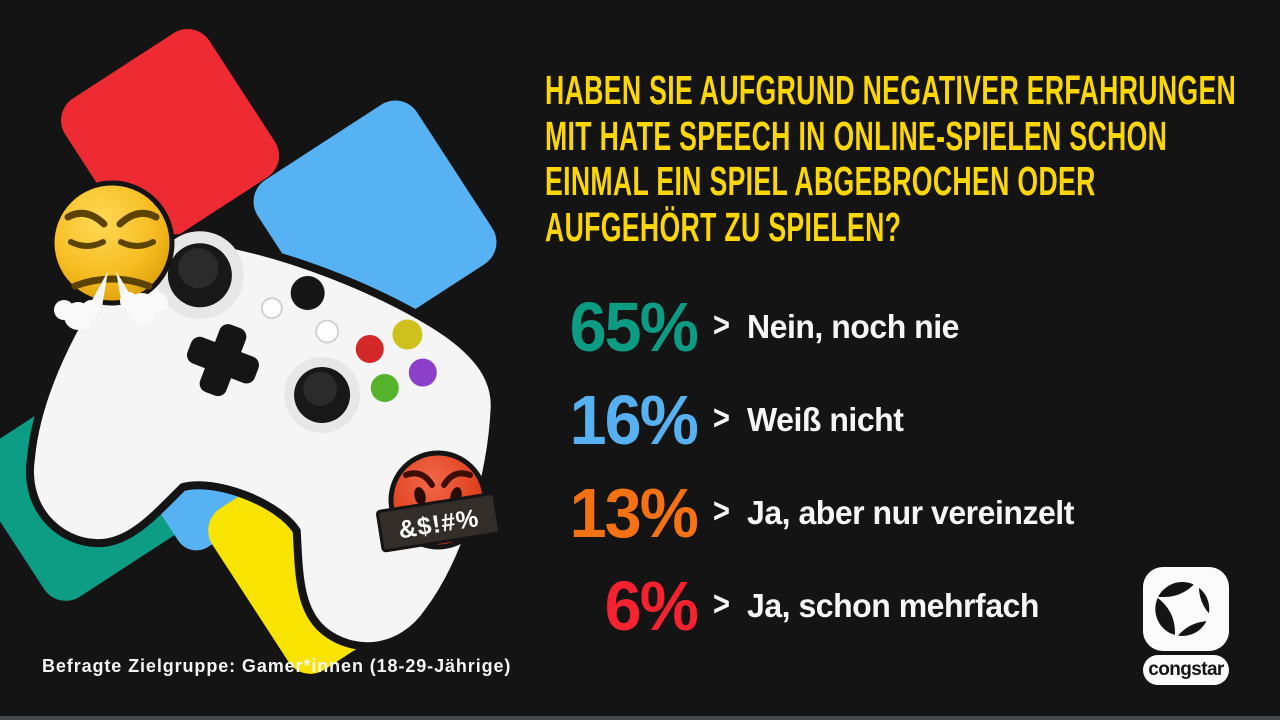  What do you see at coordinates (634, 419) in the screenshot?
I see `stat-value: 16%` at bounding box center [634, 419].